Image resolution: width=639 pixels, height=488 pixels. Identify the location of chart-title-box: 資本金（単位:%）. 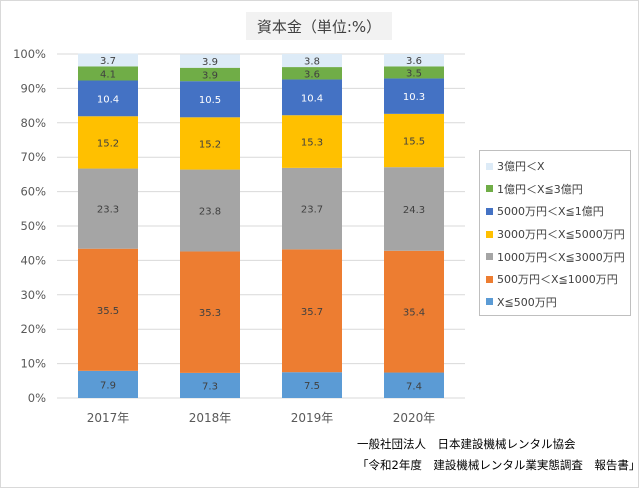
(319, 26).